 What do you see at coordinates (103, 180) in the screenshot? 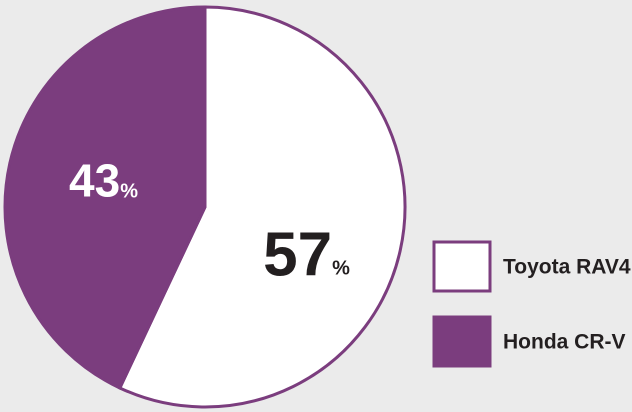
I see `value-label: 43%` at bounding box center [103, 180].